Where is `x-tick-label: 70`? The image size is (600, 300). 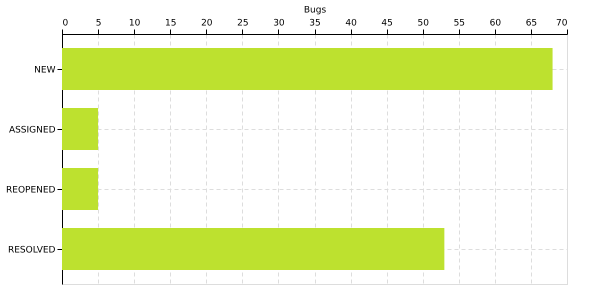
x-tick-label: 70 is located at coordinates (562, 23).